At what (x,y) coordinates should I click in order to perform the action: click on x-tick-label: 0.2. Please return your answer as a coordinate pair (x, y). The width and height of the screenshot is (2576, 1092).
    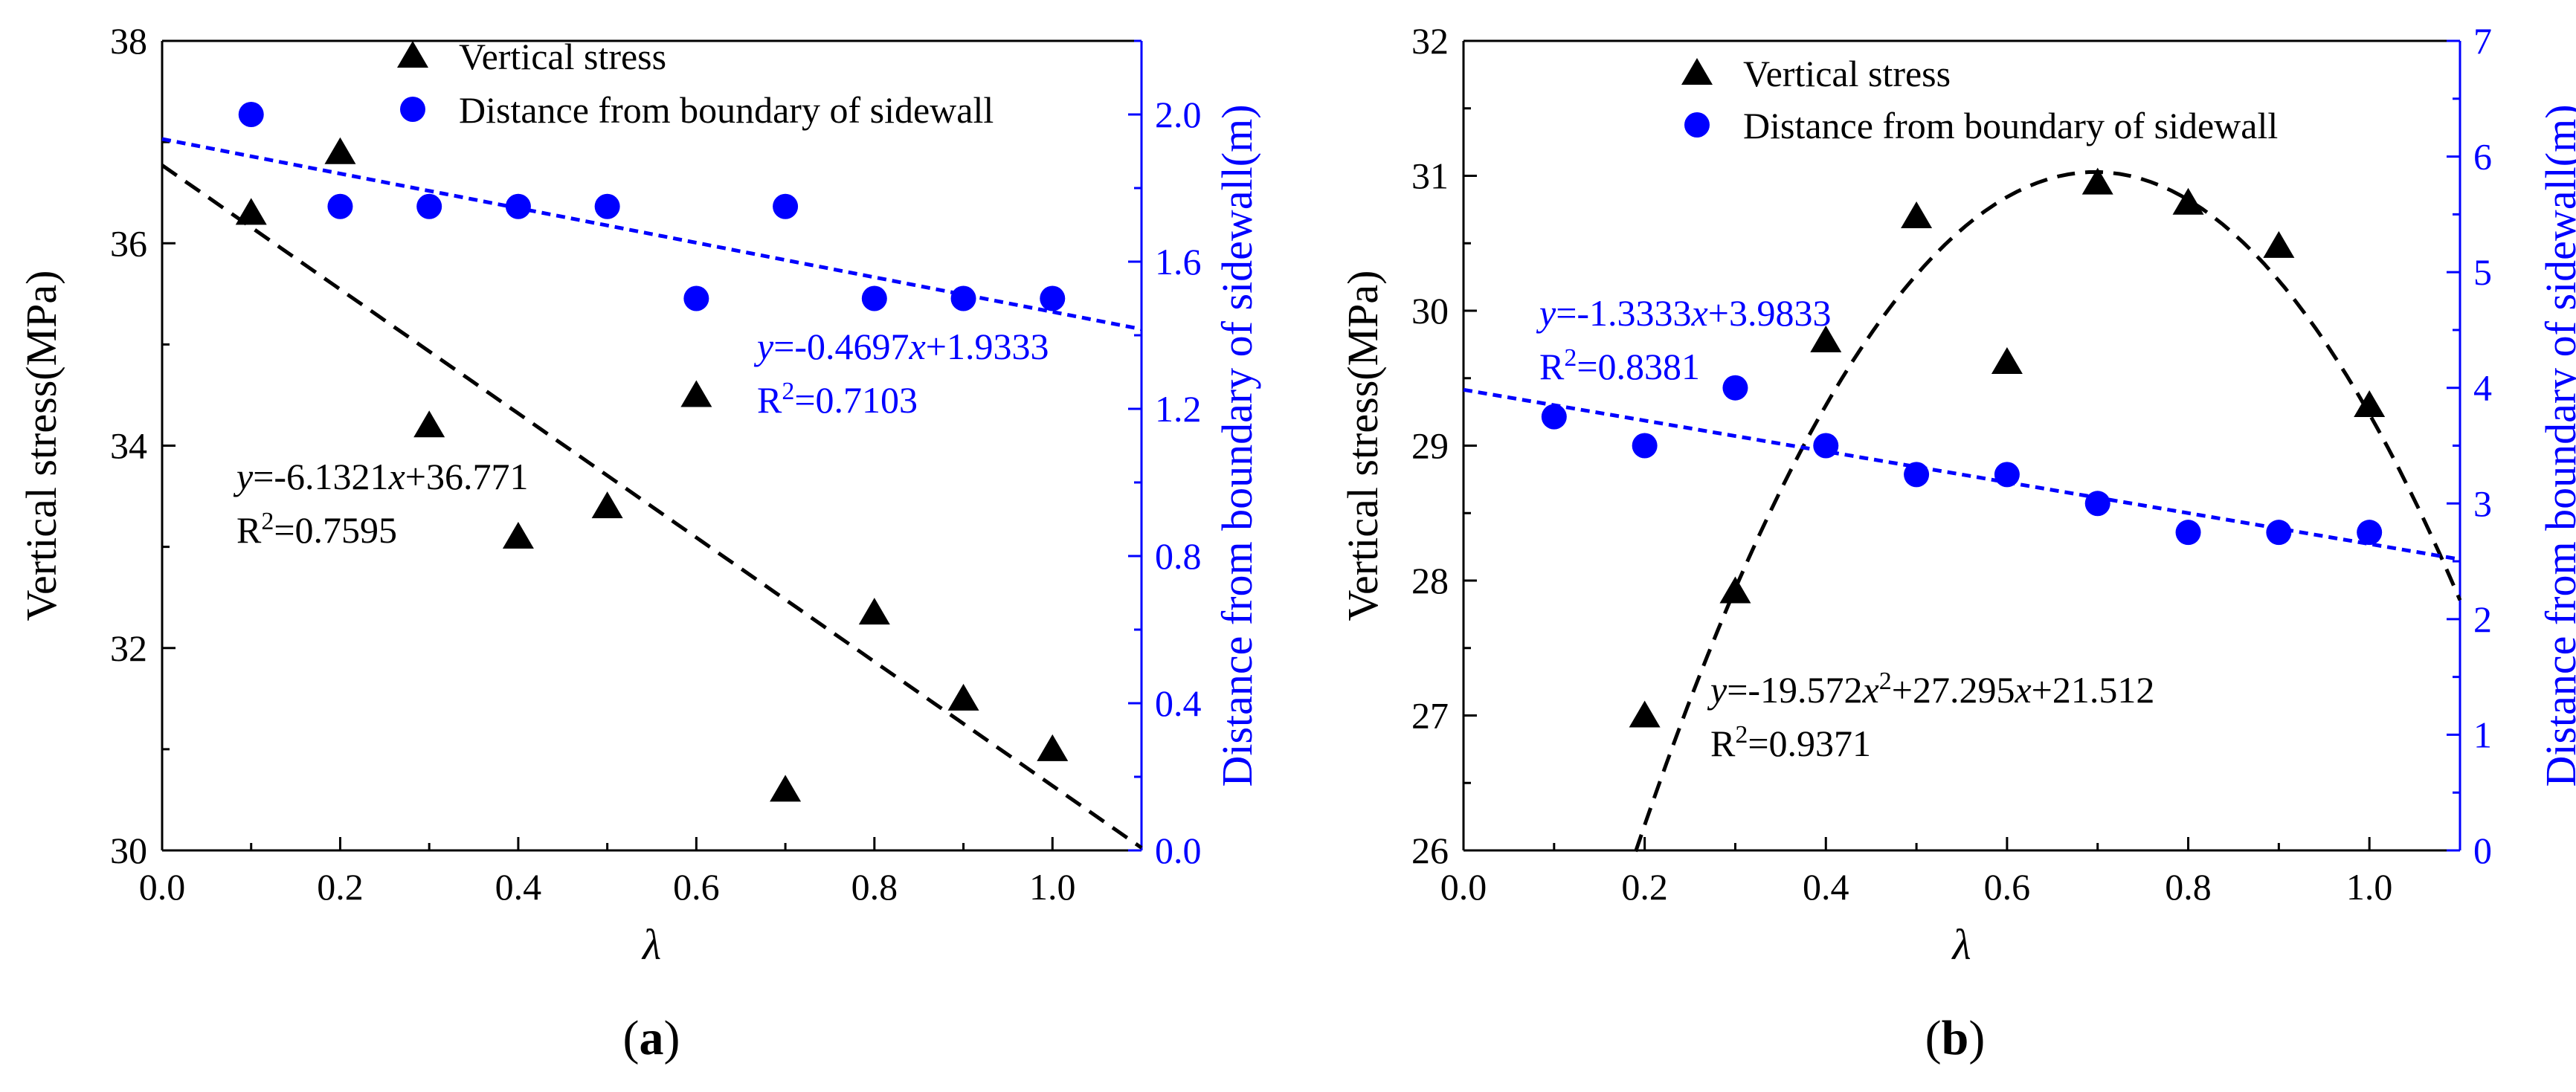
    Looking at the image, I should click on (340, 887).